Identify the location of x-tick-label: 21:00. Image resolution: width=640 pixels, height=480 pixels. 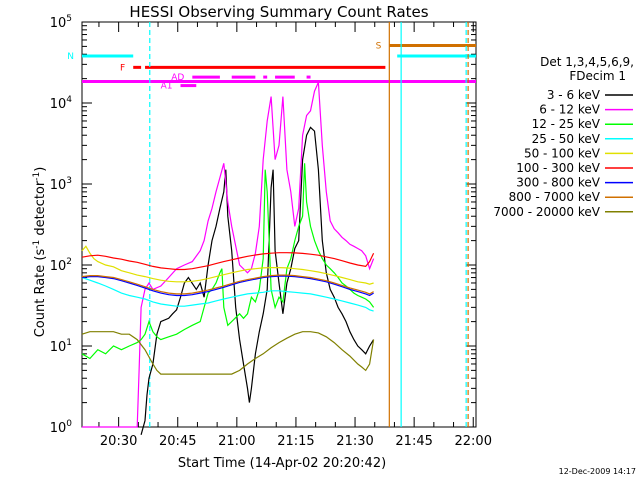
(236, 441).